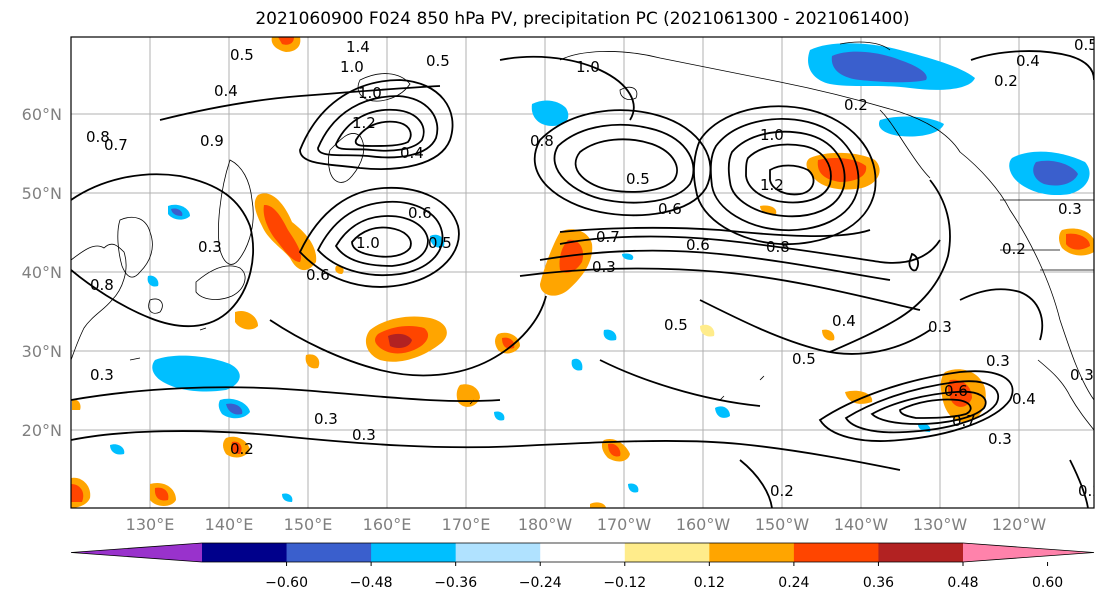 The height and width of the screenshot is (601, 1105). Describe the element at coordinates (709, 583) in the screenshot. I see `colorbar-tick-label: 0.12` at that location.